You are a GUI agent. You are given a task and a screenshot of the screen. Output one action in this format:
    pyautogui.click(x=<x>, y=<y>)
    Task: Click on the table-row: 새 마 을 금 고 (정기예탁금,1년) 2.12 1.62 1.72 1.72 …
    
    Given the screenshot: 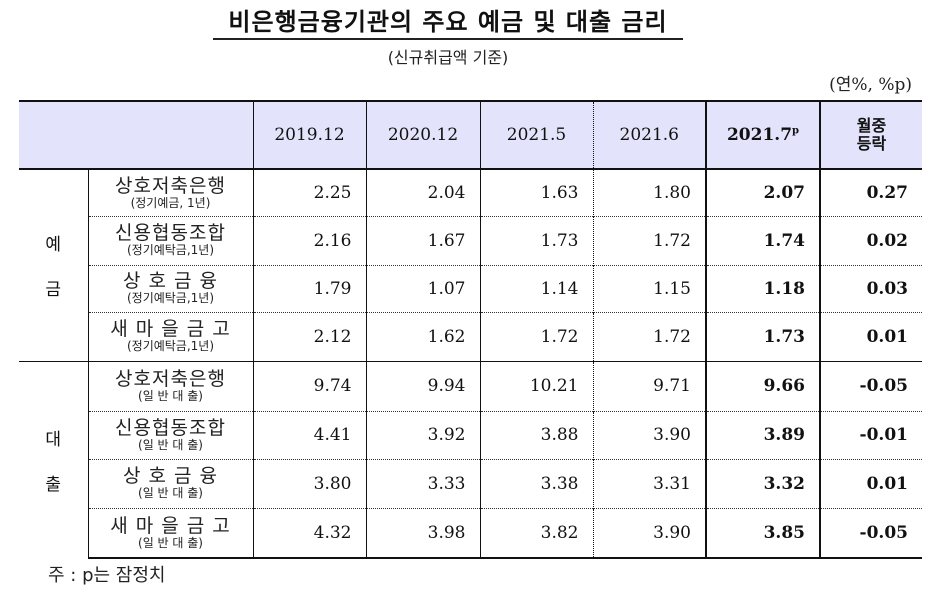 What is the action you would take?
    pyautogui.click(x=470, y=336)
    